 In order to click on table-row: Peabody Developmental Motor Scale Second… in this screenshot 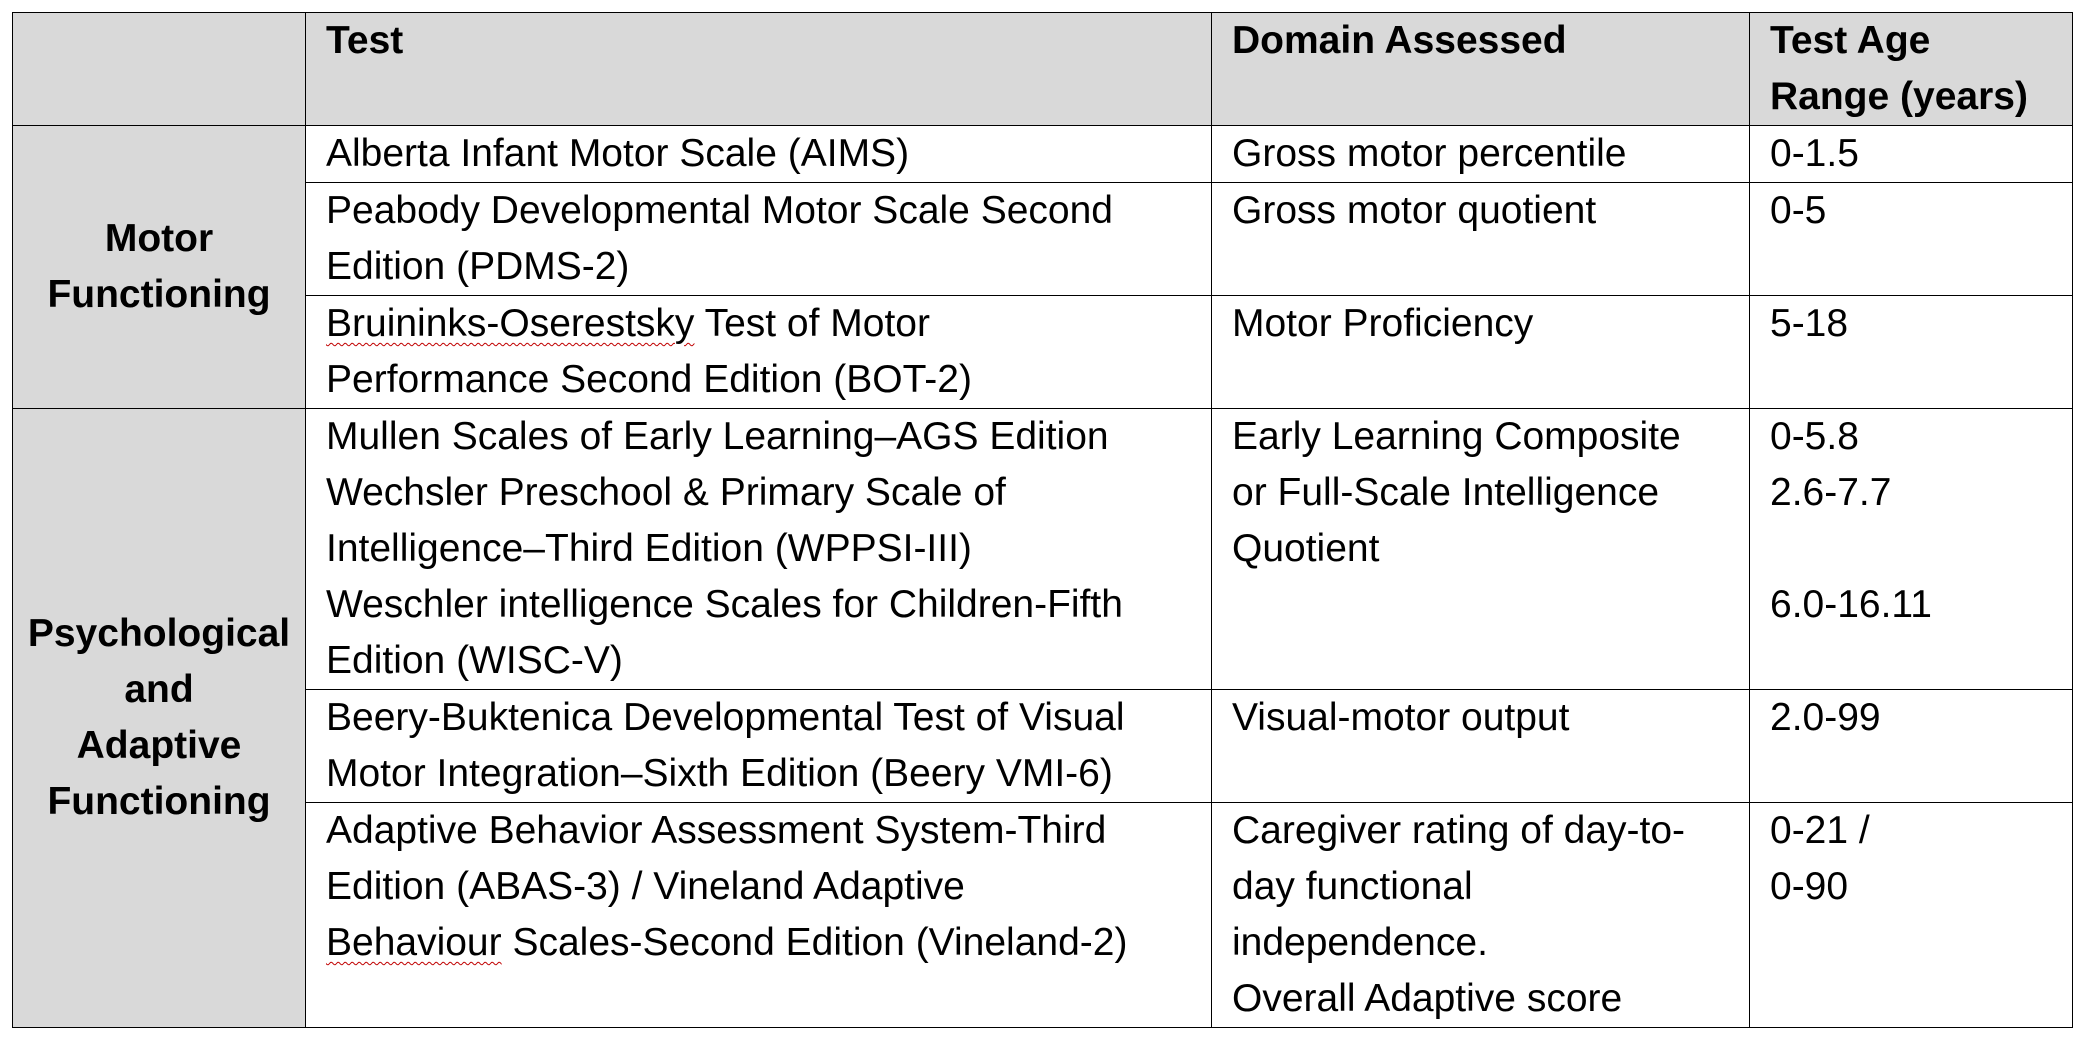, I will do `click(1043, 239)`.